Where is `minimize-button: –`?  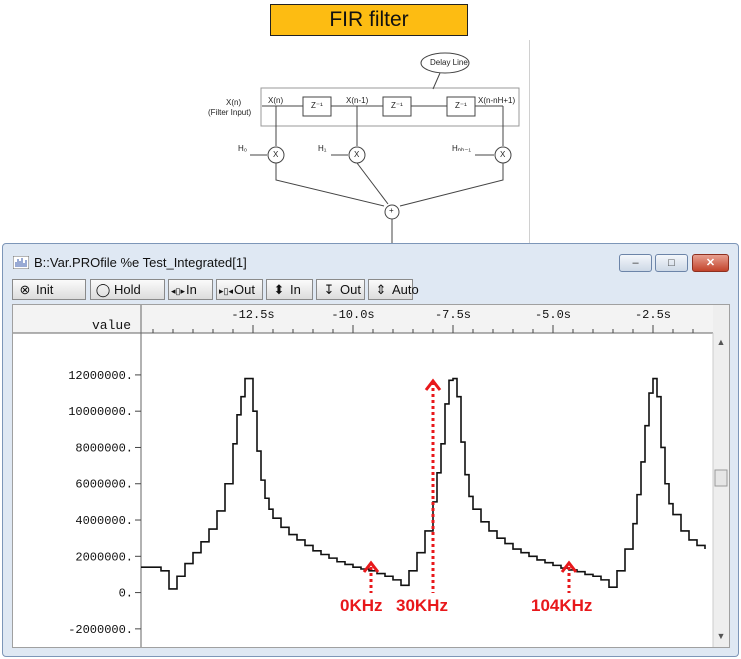 minimize-button: – is located at coordinates (635, 263).